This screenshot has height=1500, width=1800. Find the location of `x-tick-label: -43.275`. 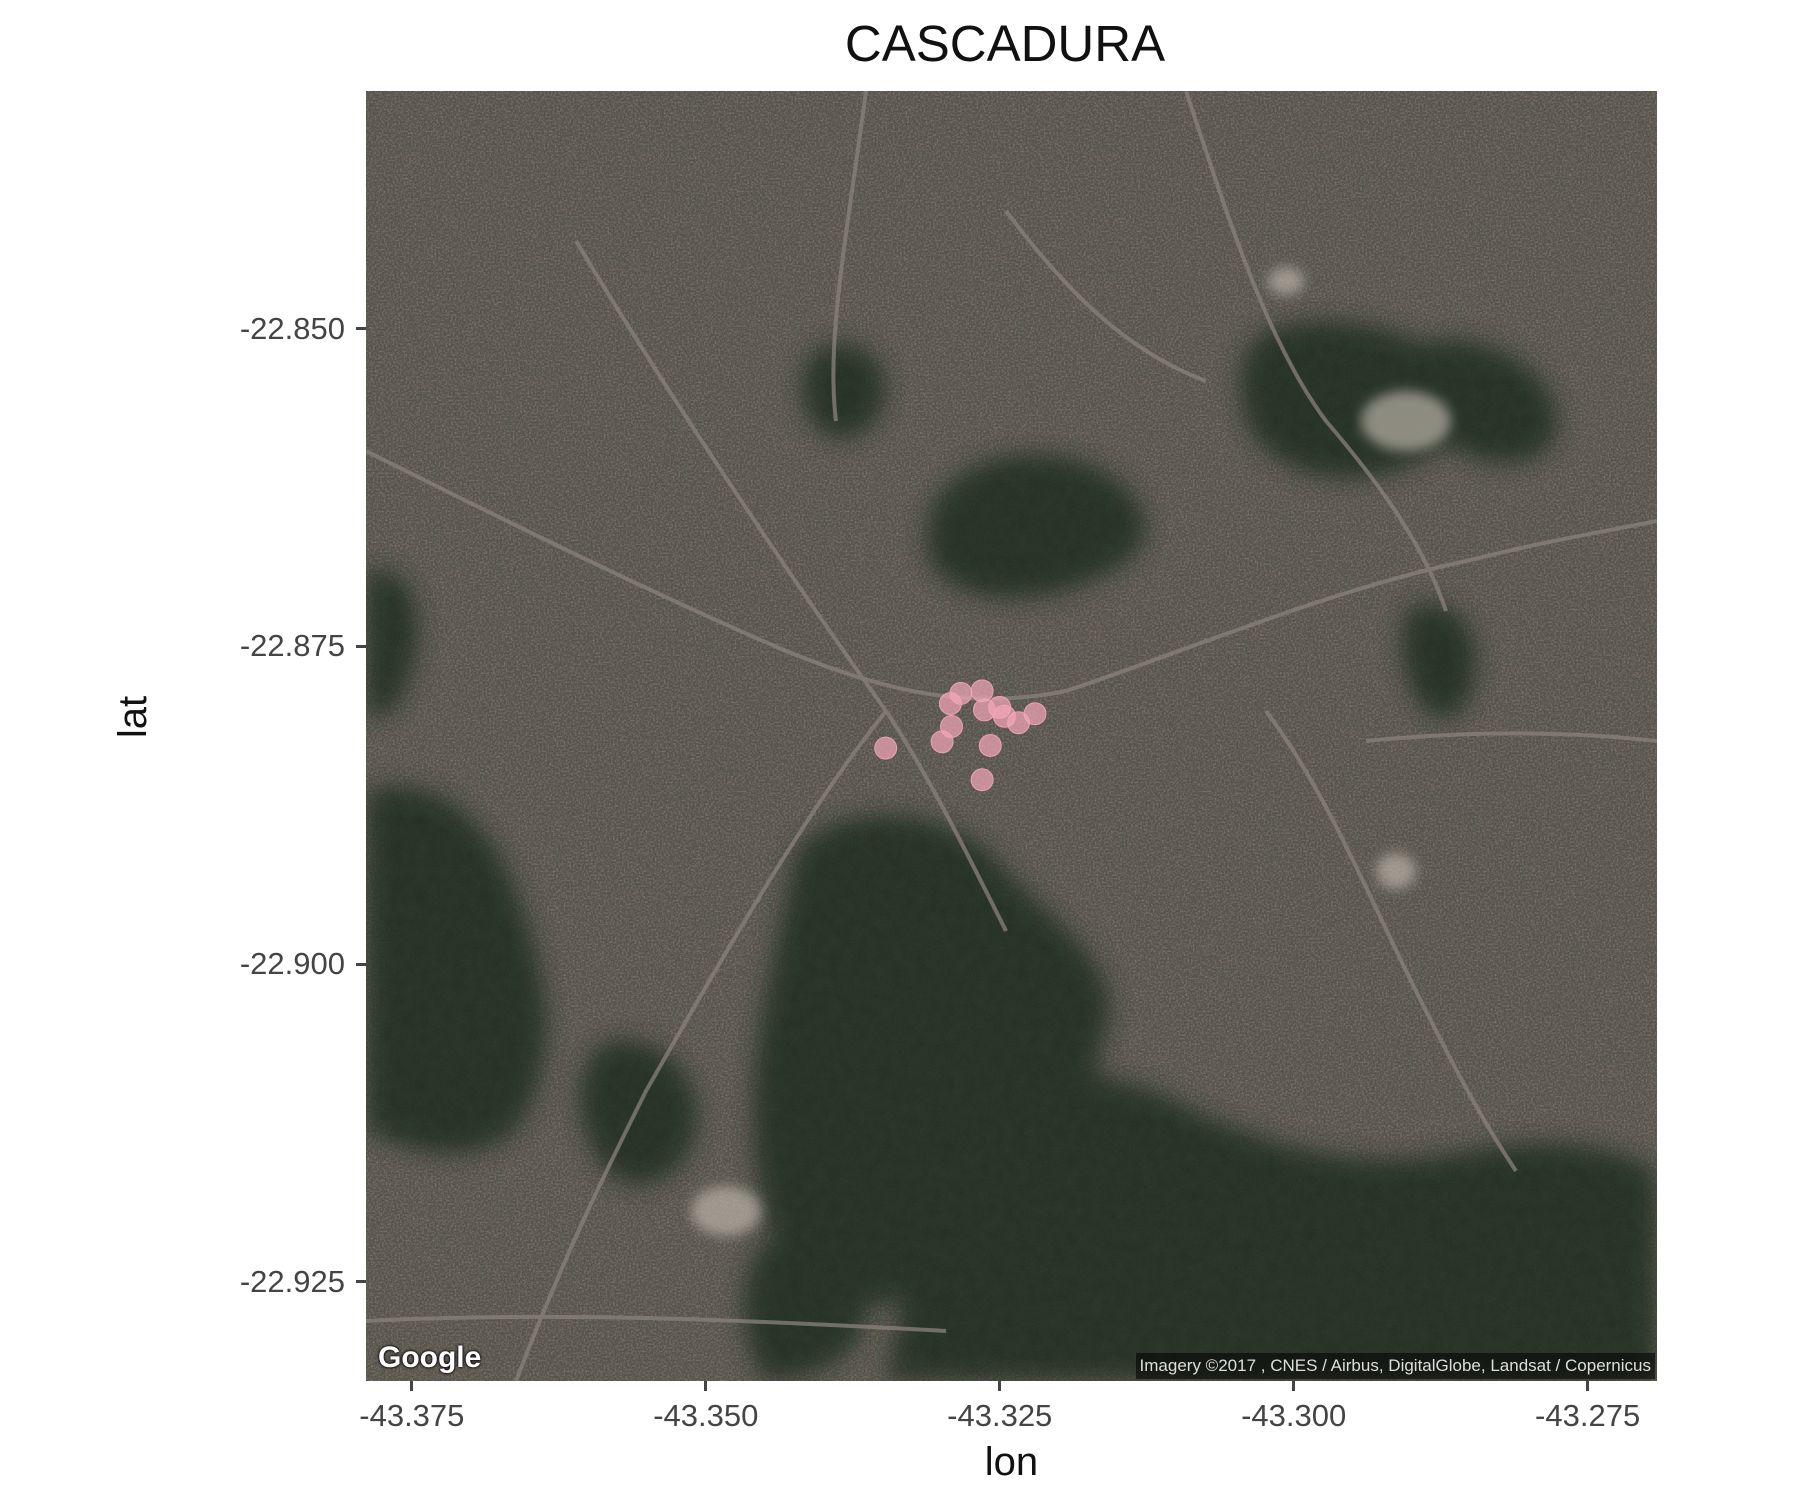

x-tick-label: -43.275 is located at coordinates (1588, 1415).